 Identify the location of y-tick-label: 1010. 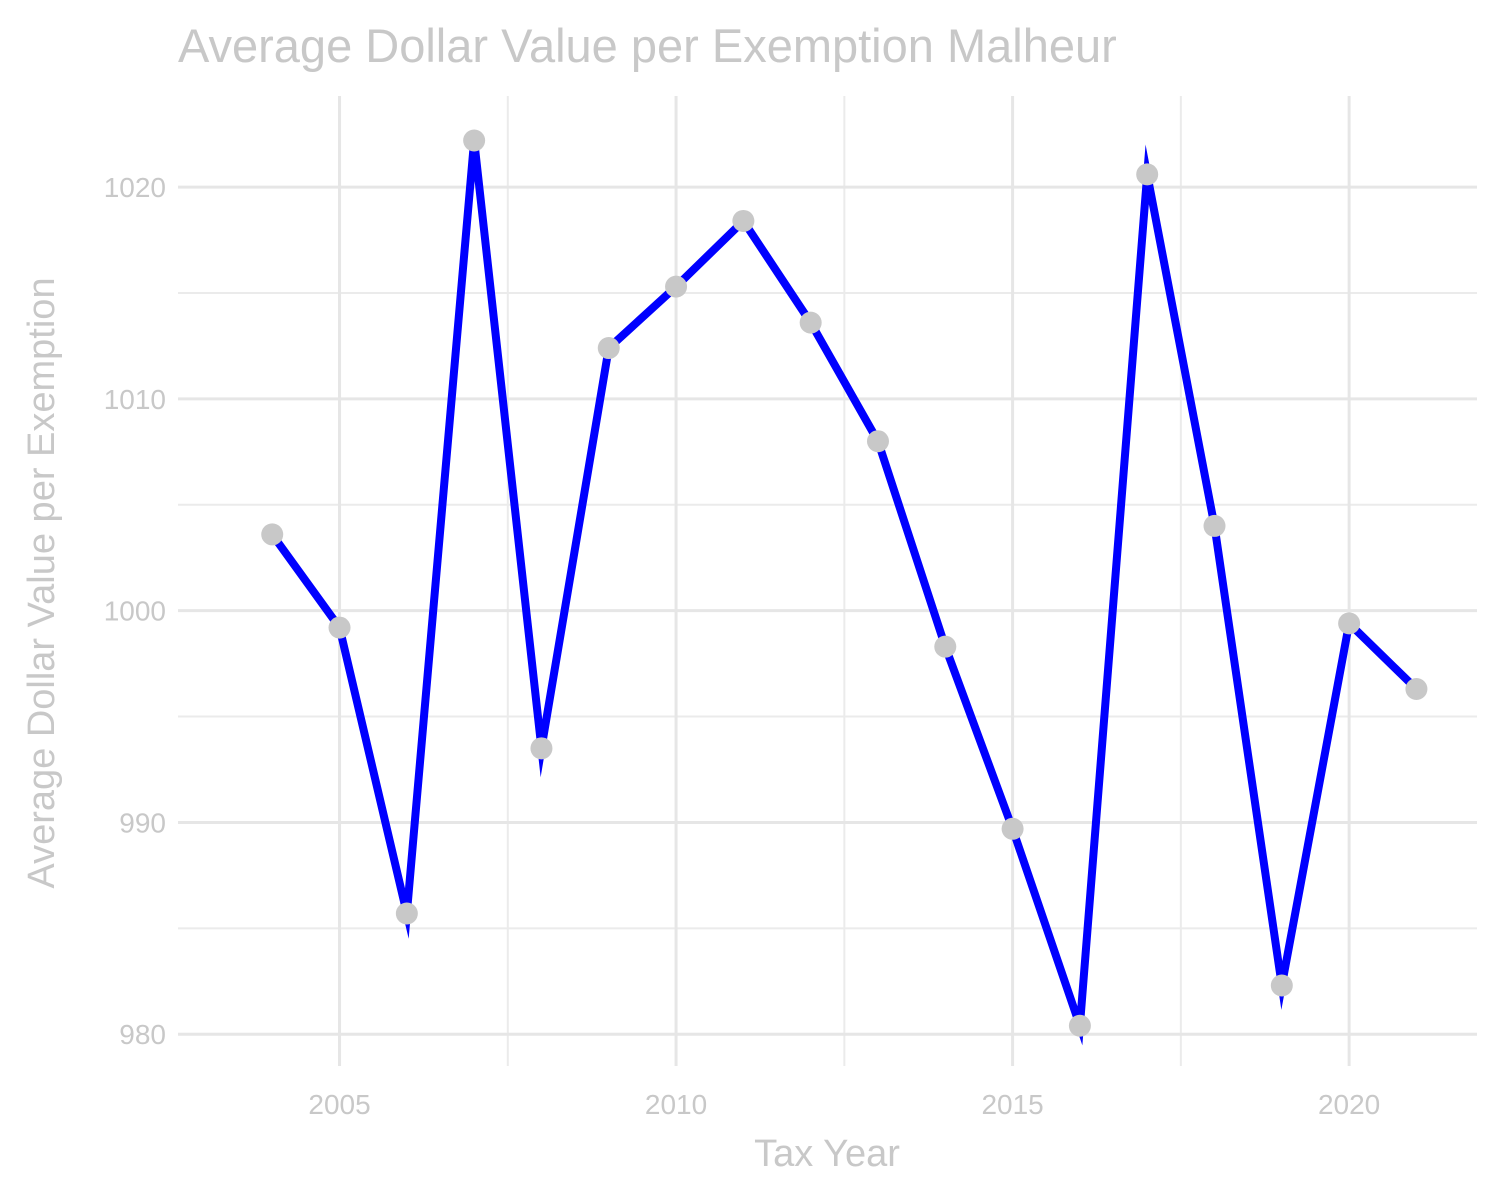
(135, 399).